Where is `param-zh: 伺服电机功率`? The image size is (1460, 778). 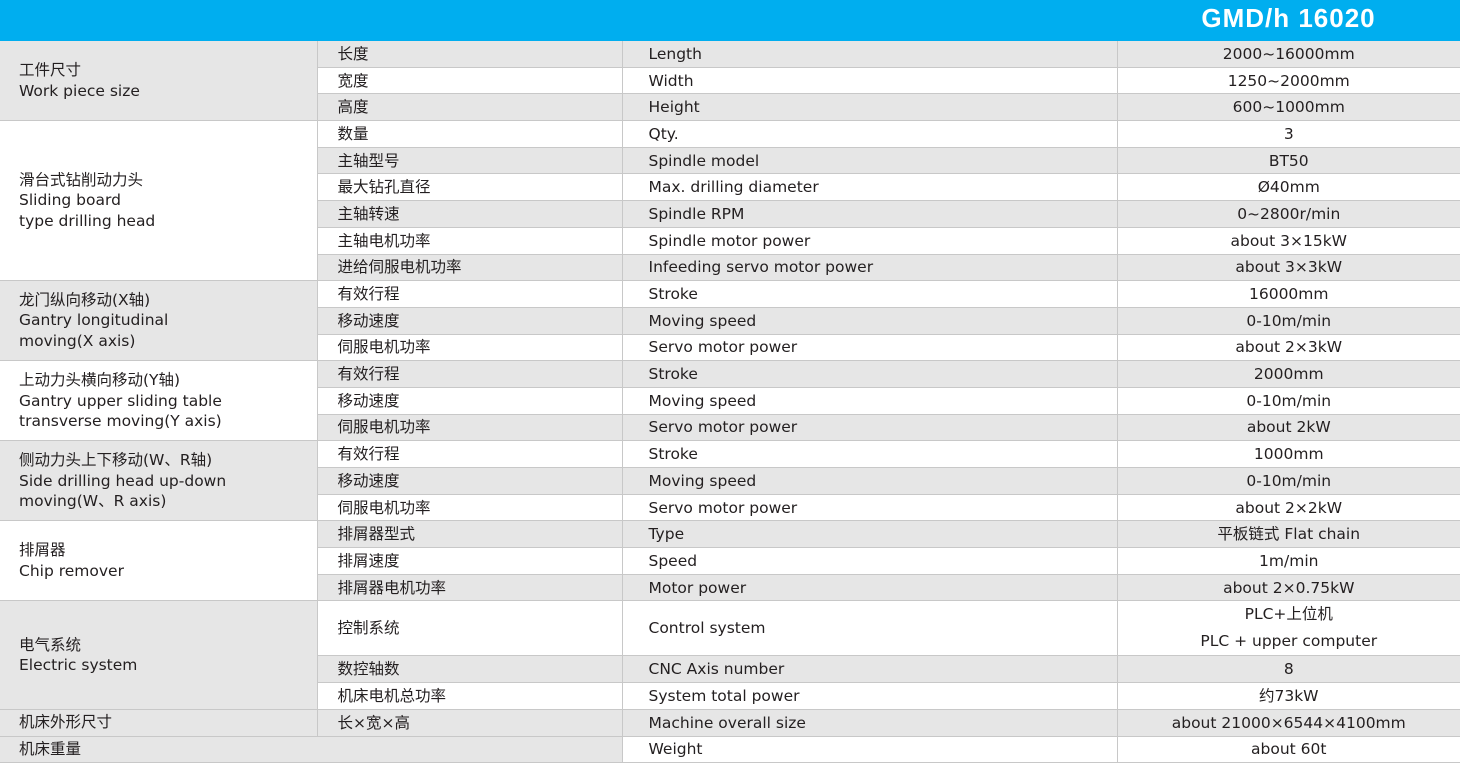 param-zh: 伺服电机功率 is located at coordinates (470, 508).